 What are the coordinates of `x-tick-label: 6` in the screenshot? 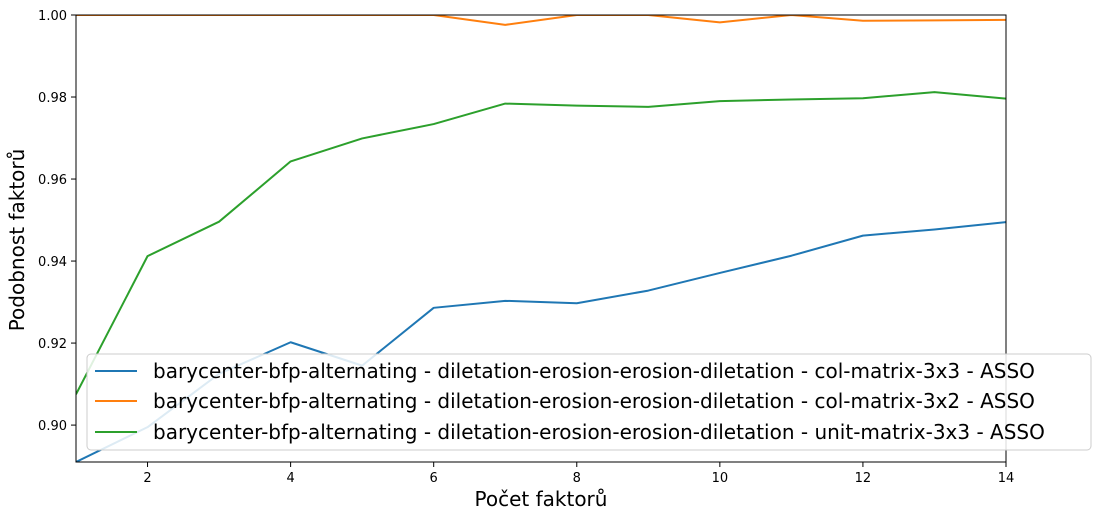 It's located at (434, 478).